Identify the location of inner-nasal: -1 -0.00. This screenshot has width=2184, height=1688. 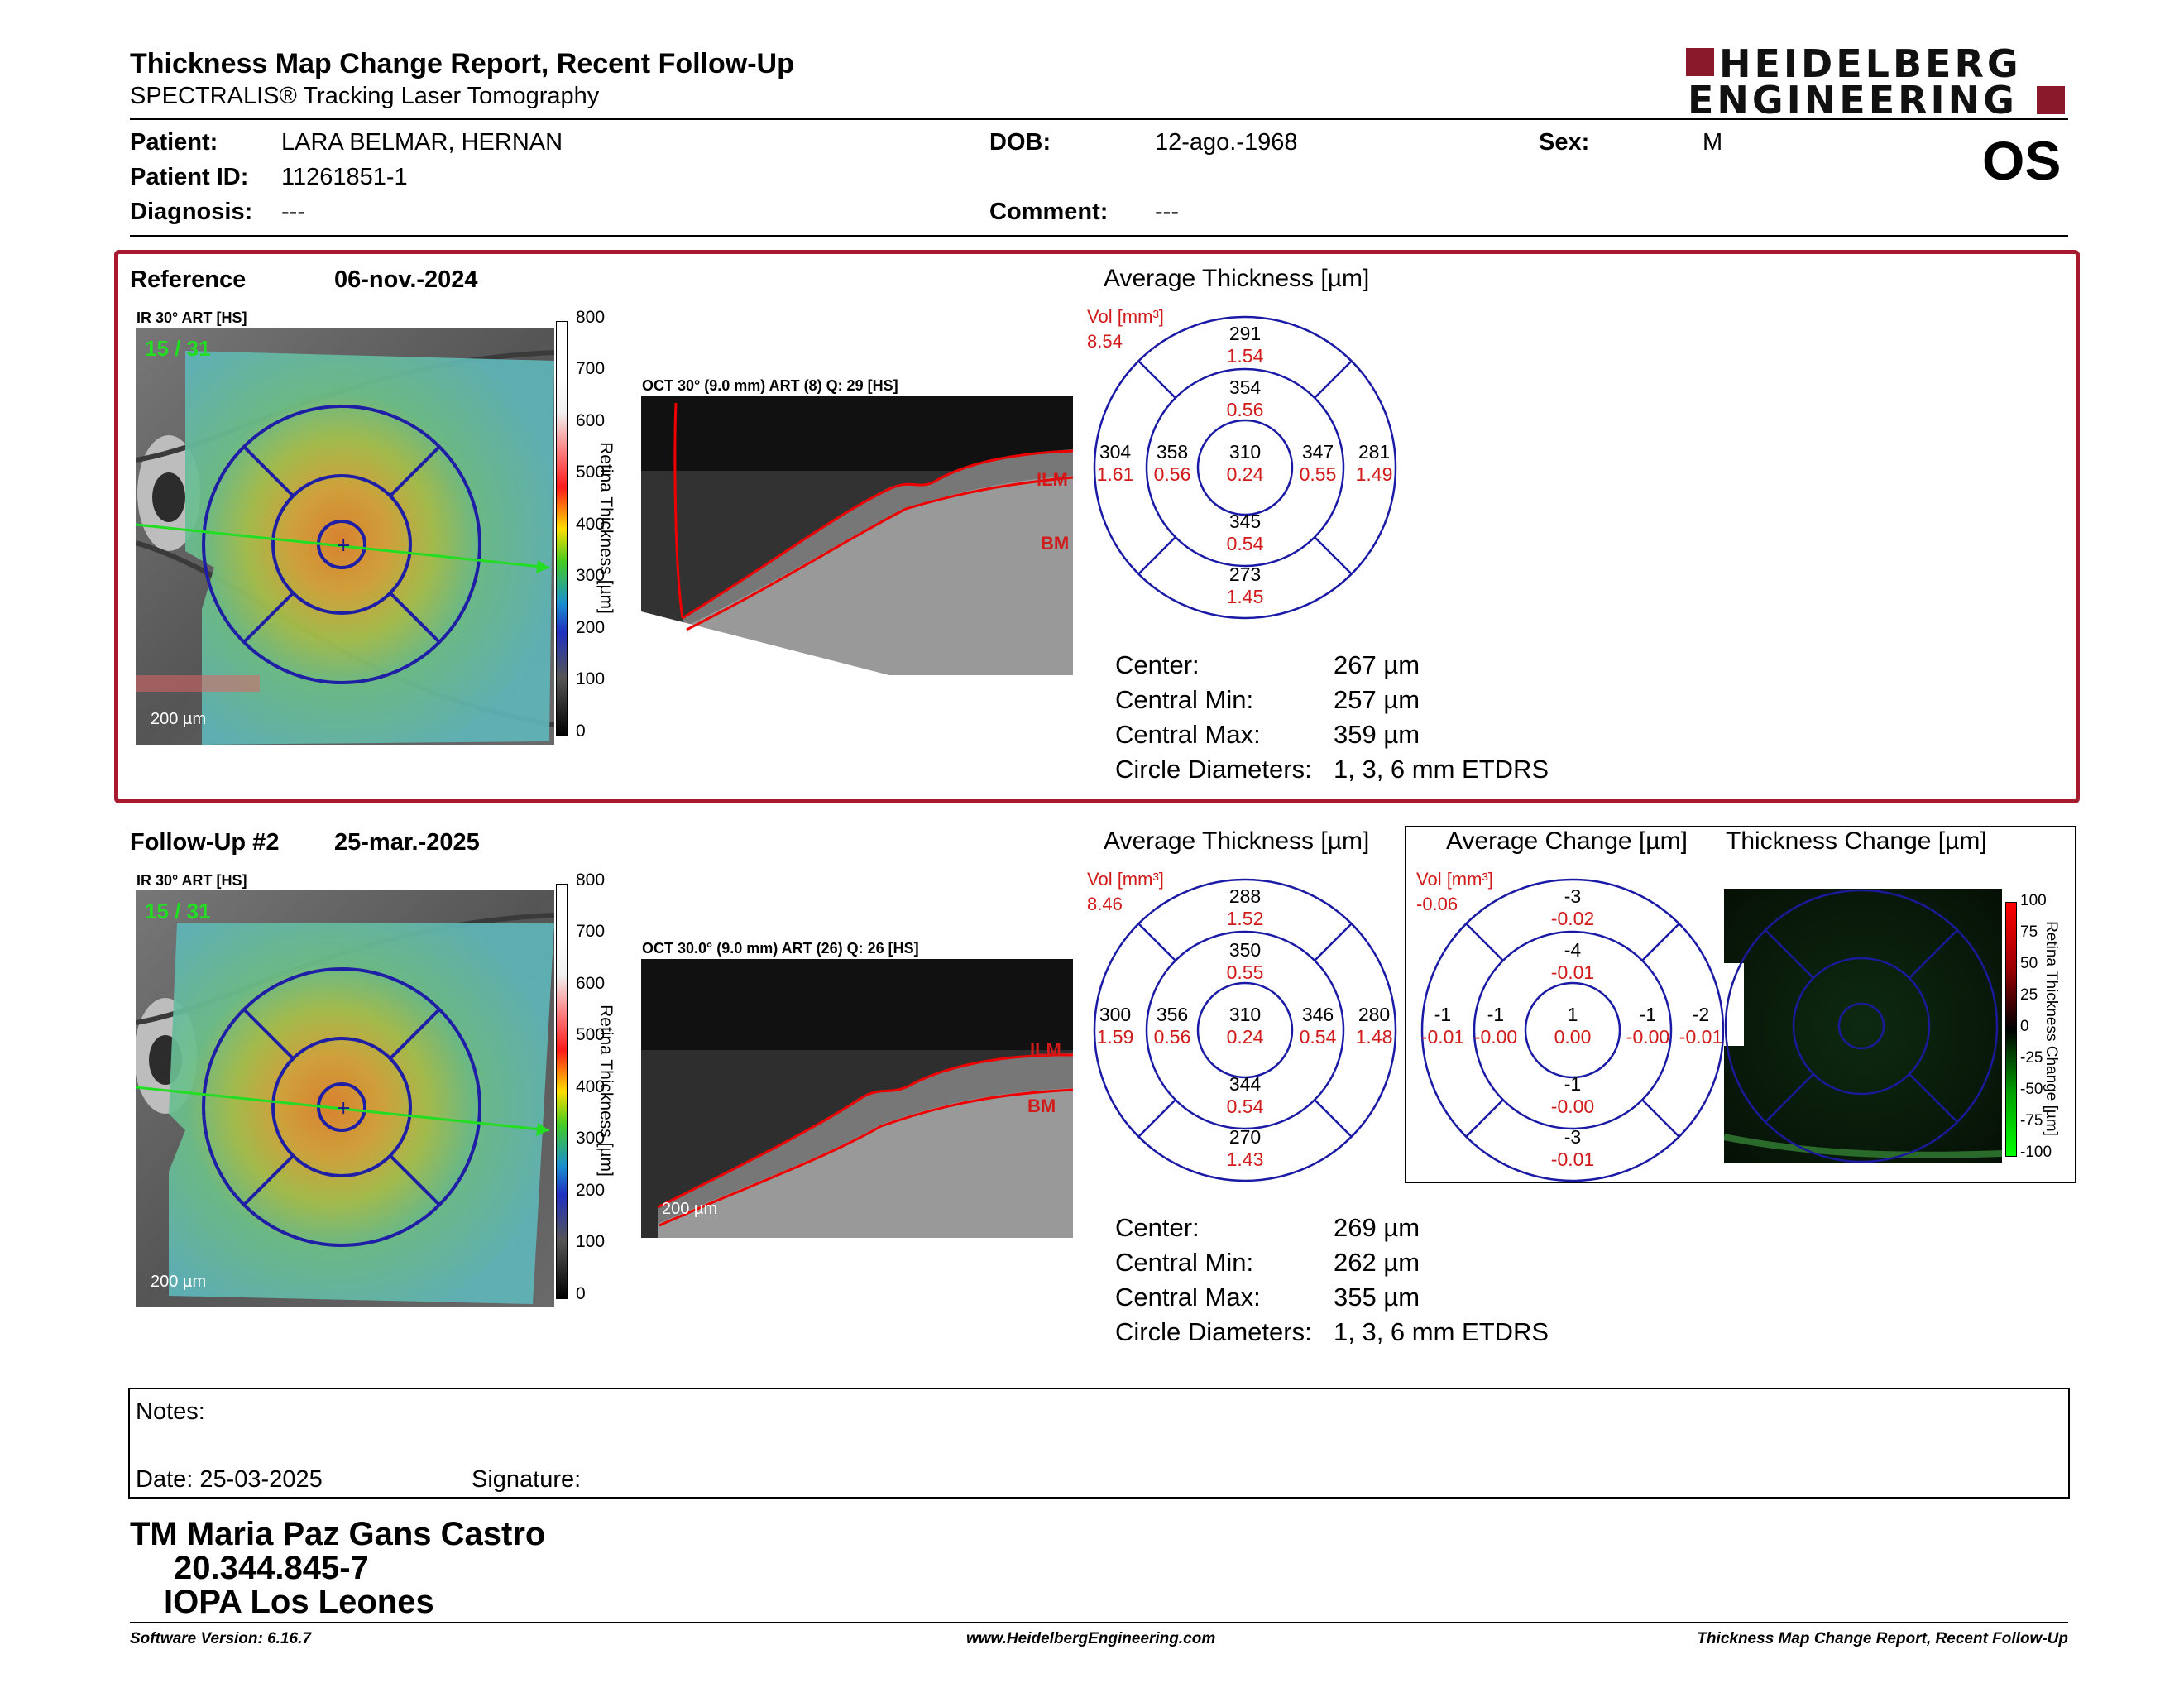
(1648, 1026).